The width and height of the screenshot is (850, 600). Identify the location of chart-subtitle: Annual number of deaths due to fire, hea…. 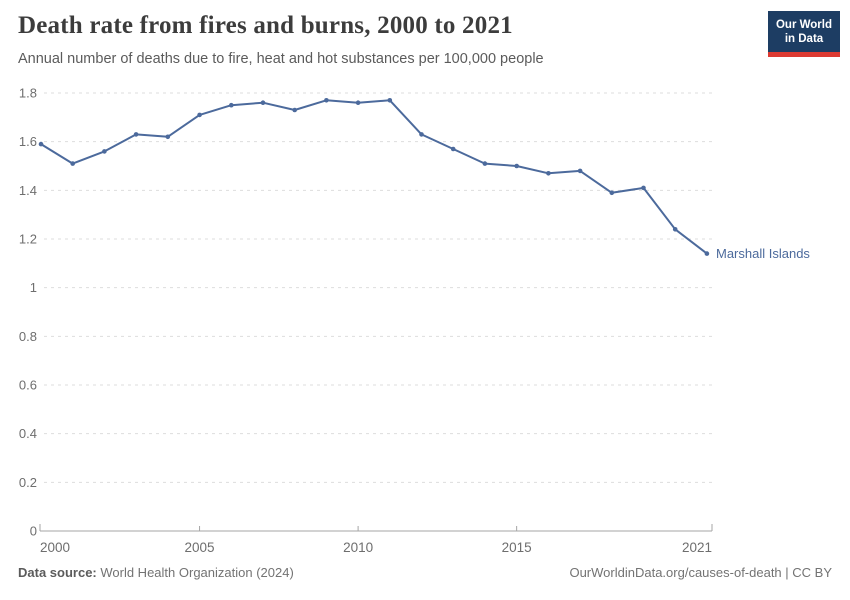
(281, 59).